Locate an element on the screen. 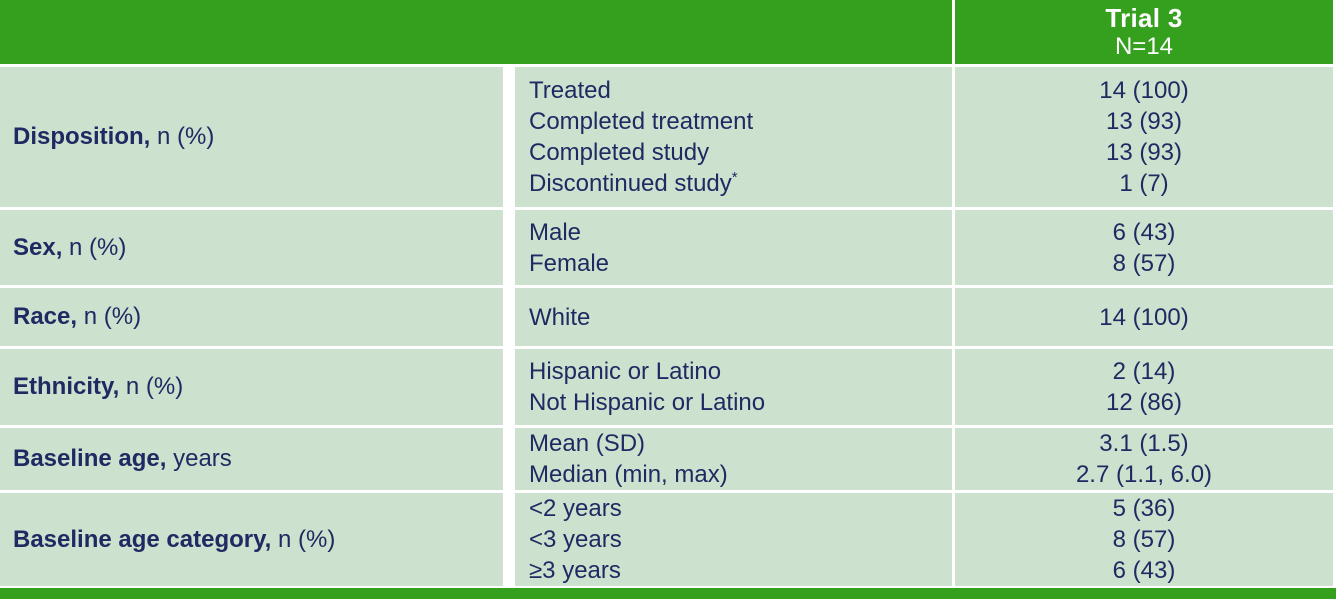 The height and width of the screenshot is (599, 1336). categories-cell: Male Female is located at coordinates (733, 246).